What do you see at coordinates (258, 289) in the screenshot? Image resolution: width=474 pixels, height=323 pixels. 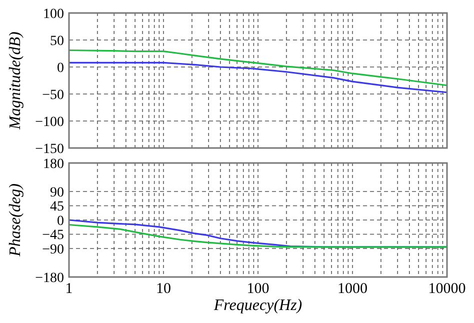 I see `x-tick-label: 100` at bounding box center [258, 289].